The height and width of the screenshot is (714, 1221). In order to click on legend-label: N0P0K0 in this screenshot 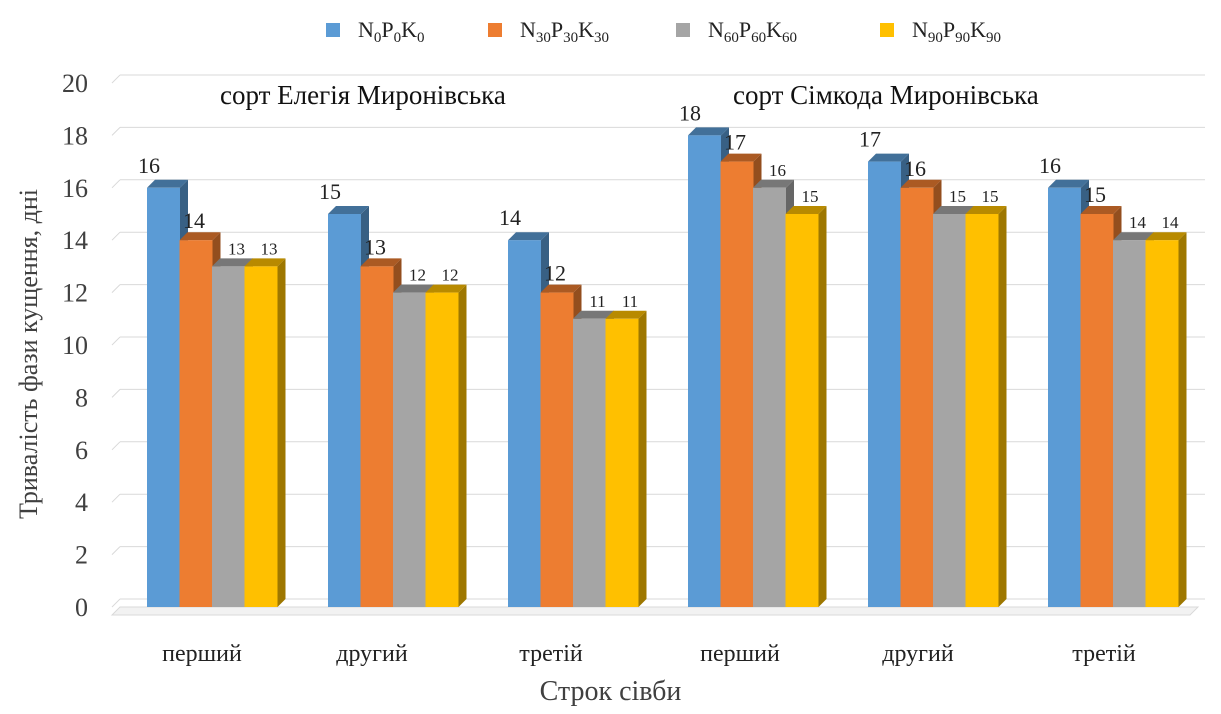, I will do `click(391, 31)`.